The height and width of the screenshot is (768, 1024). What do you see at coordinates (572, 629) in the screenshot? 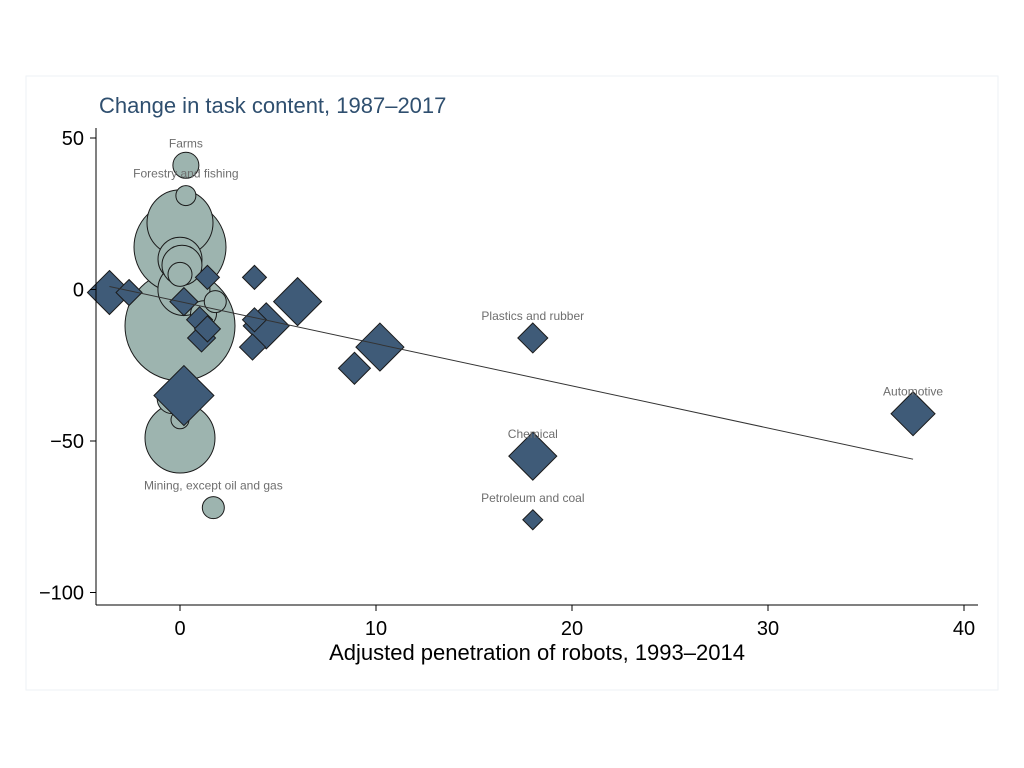
I see `x-tick-label: 20` at bounding box center [572, 629].